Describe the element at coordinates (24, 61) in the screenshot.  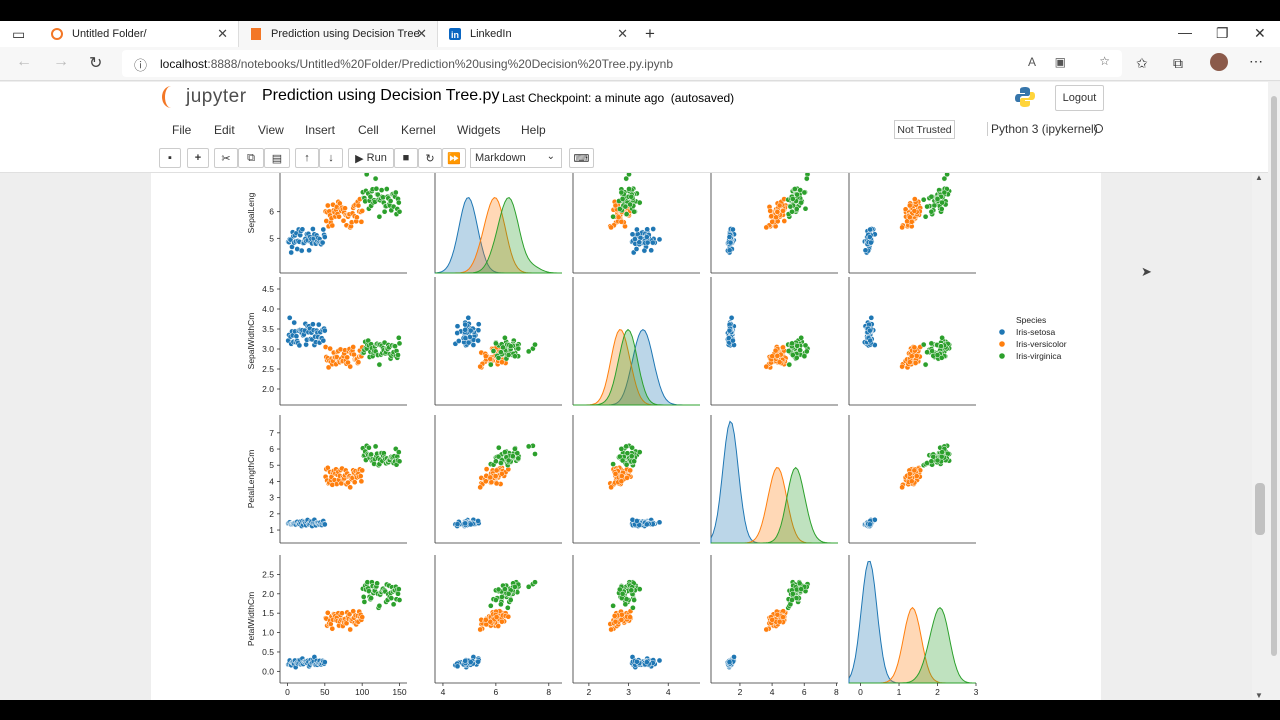
I see `back-icon: ←` at that location.